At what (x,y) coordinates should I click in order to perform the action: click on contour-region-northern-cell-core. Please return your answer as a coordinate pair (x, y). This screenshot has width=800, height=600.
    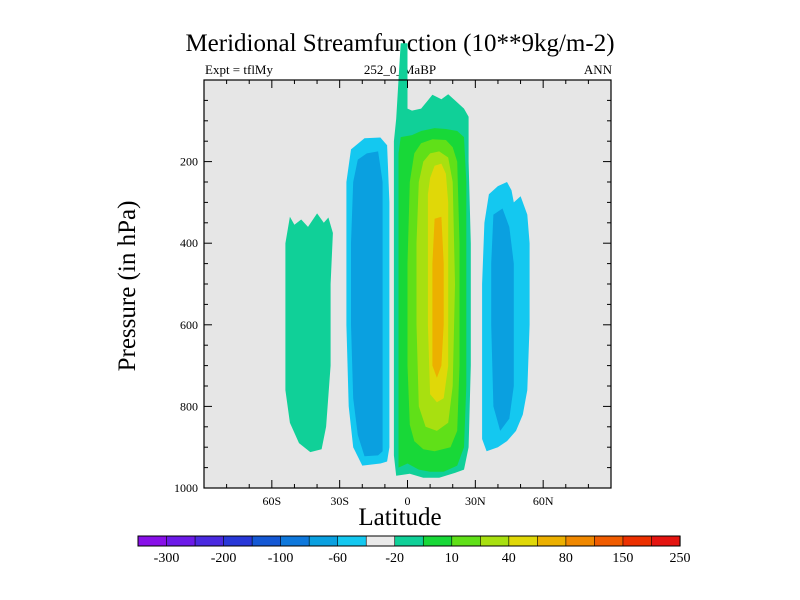
    Looking at the image, I should click on (502, 319).